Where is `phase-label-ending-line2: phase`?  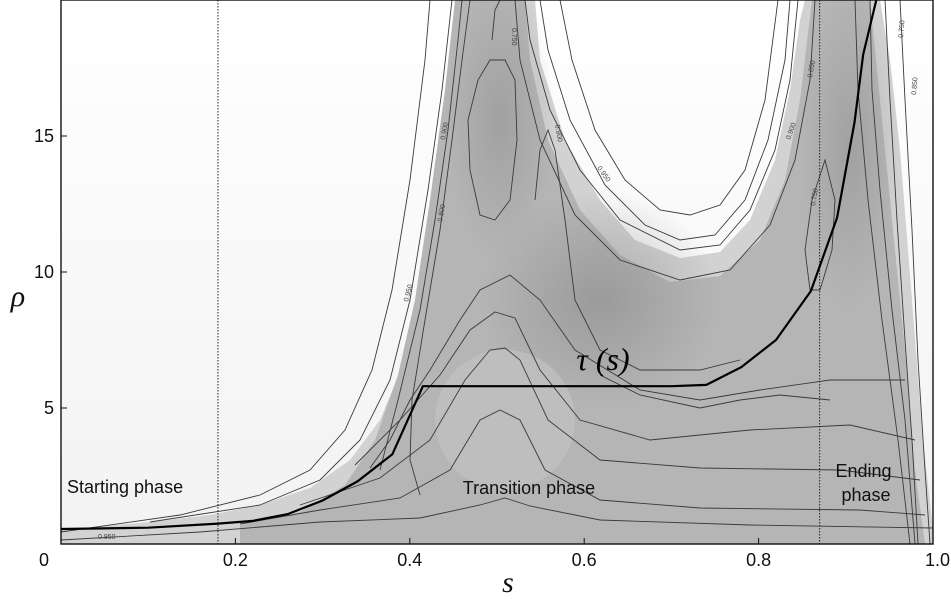 phase-label-ending-line2: phase is located at coordinates (865, 495).